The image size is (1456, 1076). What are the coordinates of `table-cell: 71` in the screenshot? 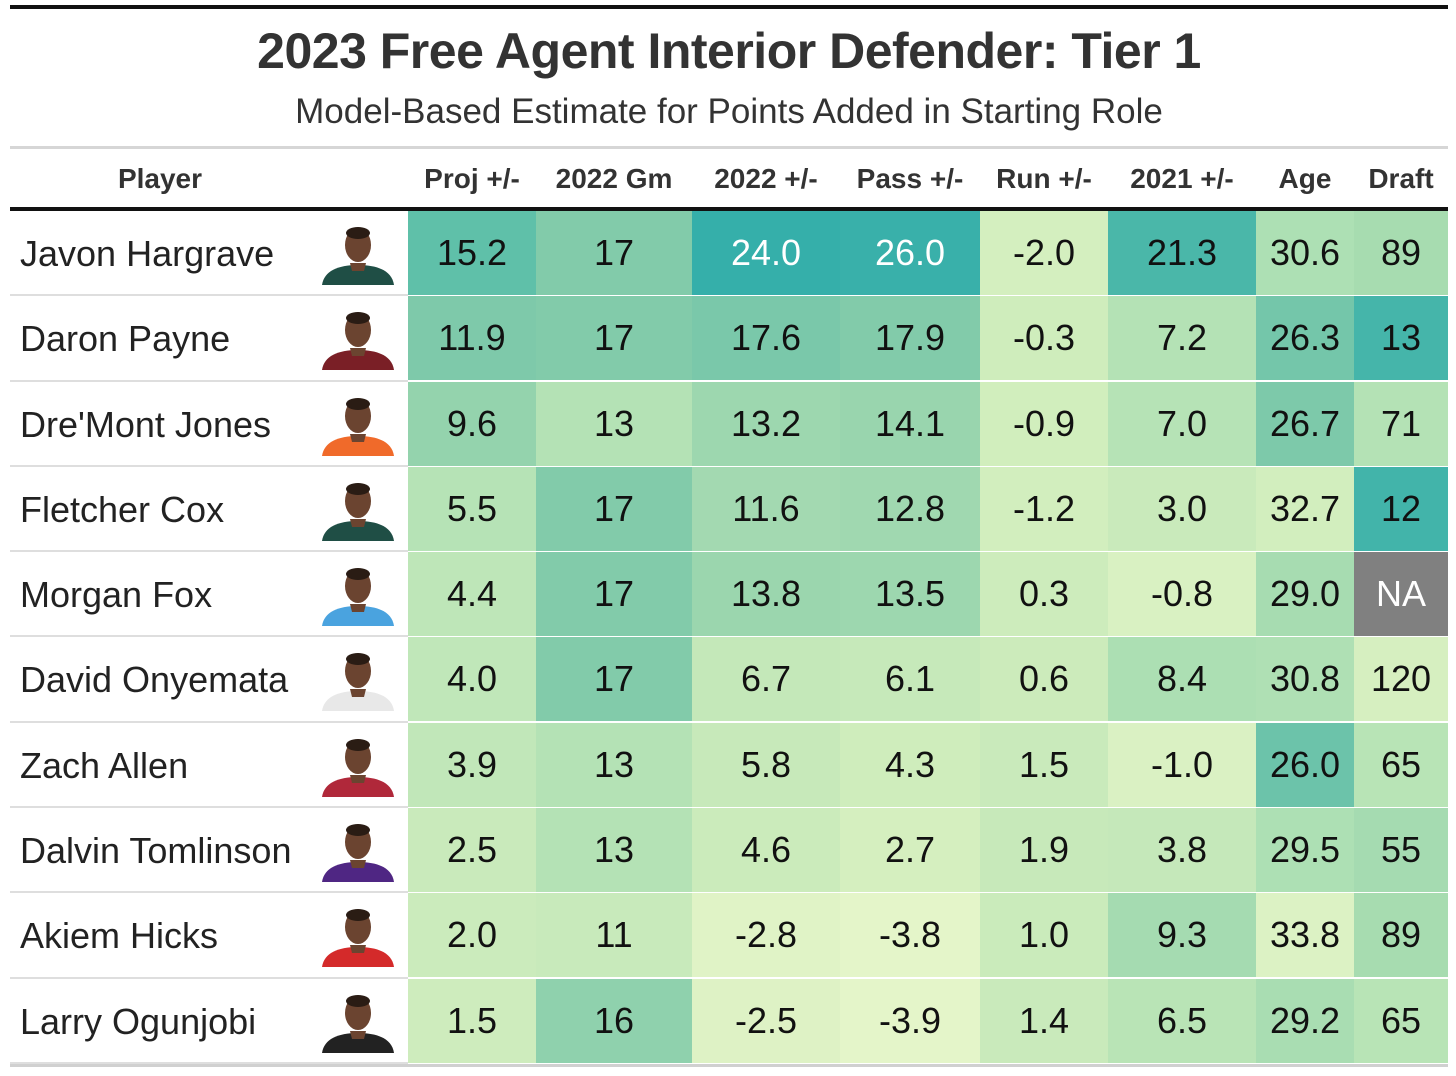 It's located at (1401, 423).